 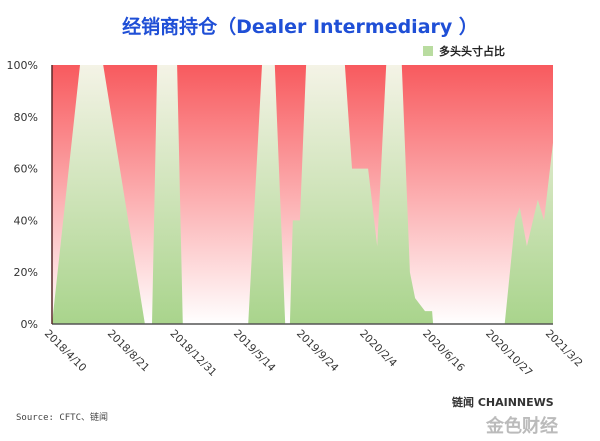 What do you see at coordinates (128, 351) in the screenshot?
I see `x-tick-label: 2018/8/21` at bounding box center [128, 351].